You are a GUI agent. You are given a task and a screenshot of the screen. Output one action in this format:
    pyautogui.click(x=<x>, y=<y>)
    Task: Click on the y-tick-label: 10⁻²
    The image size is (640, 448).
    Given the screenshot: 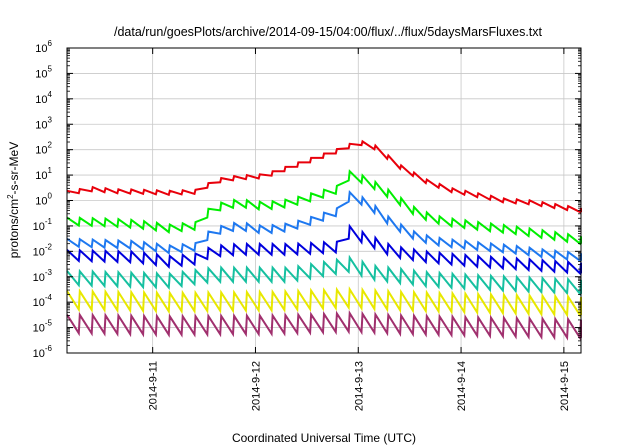 What is the action you would take?
    pyautogui.click(x=43, y=250)
    